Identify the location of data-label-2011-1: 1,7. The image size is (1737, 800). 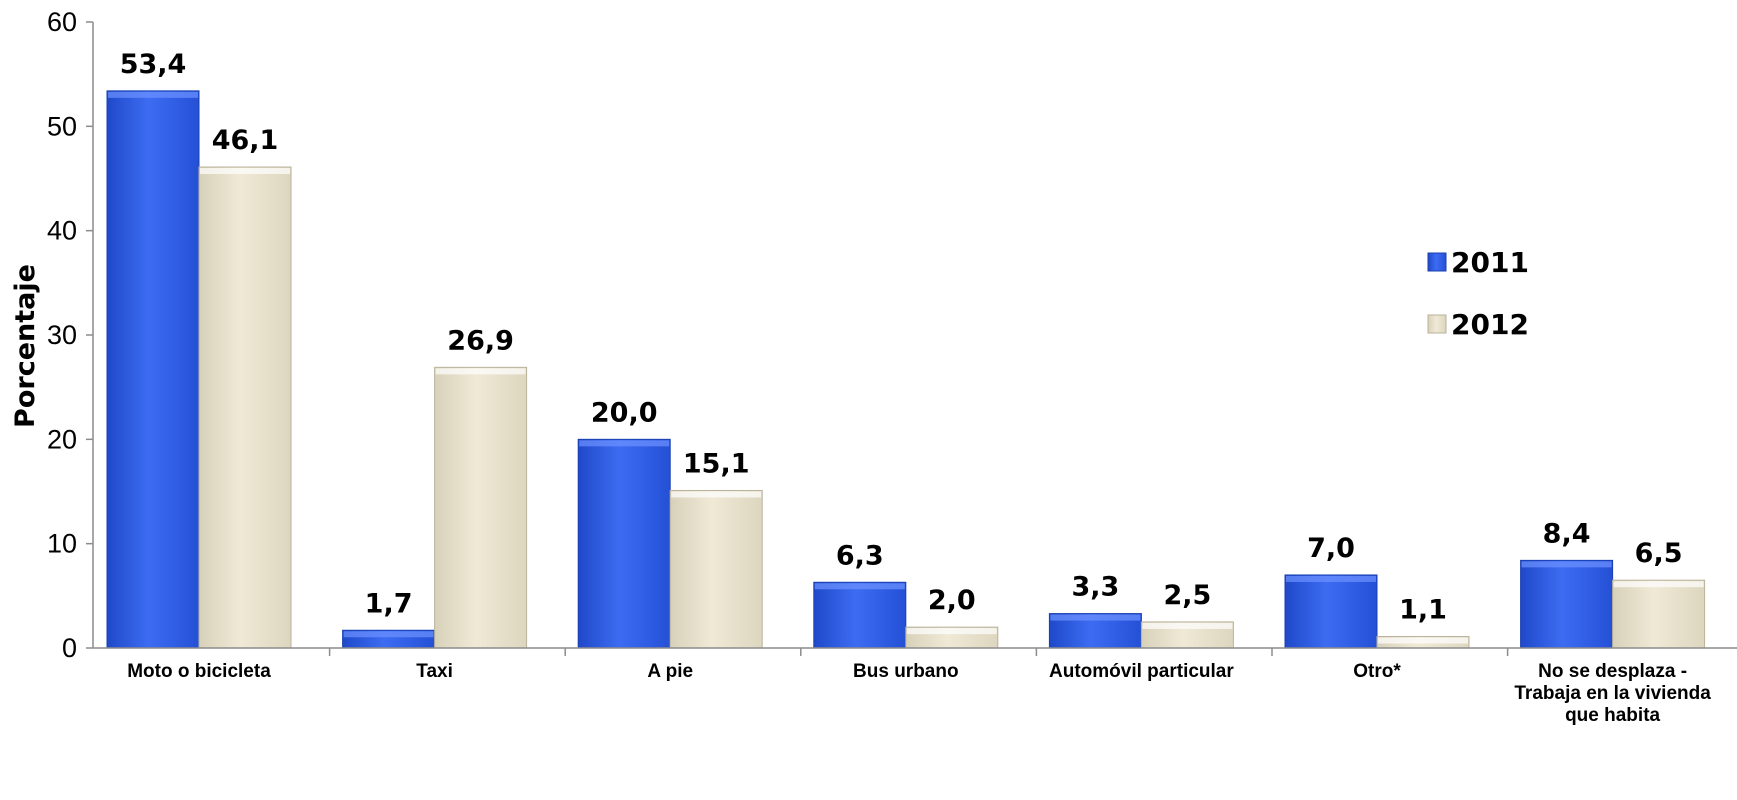
(389, 603).